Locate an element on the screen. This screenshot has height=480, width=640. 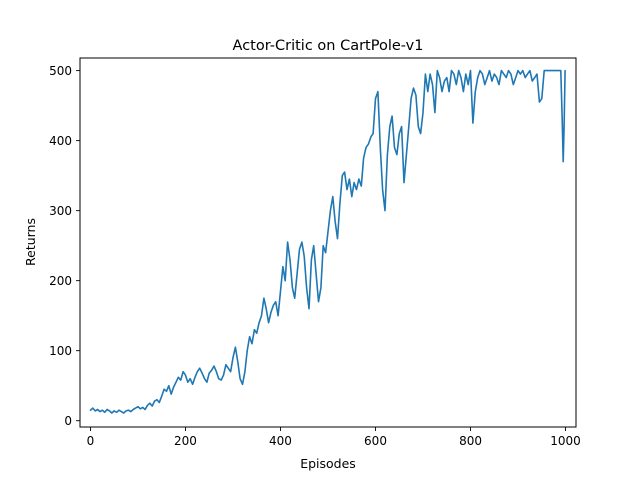
y-tick-label: 0 is located at coordinates (68, 421).